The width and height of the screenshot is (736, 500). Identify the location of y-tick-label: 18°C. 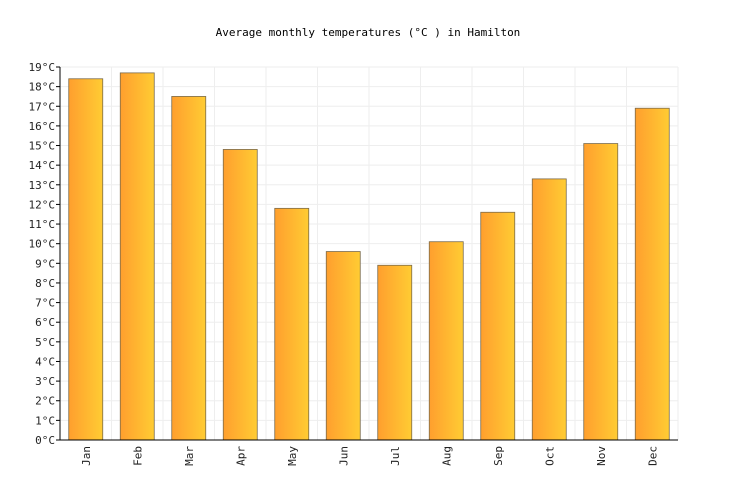
(42, 87).